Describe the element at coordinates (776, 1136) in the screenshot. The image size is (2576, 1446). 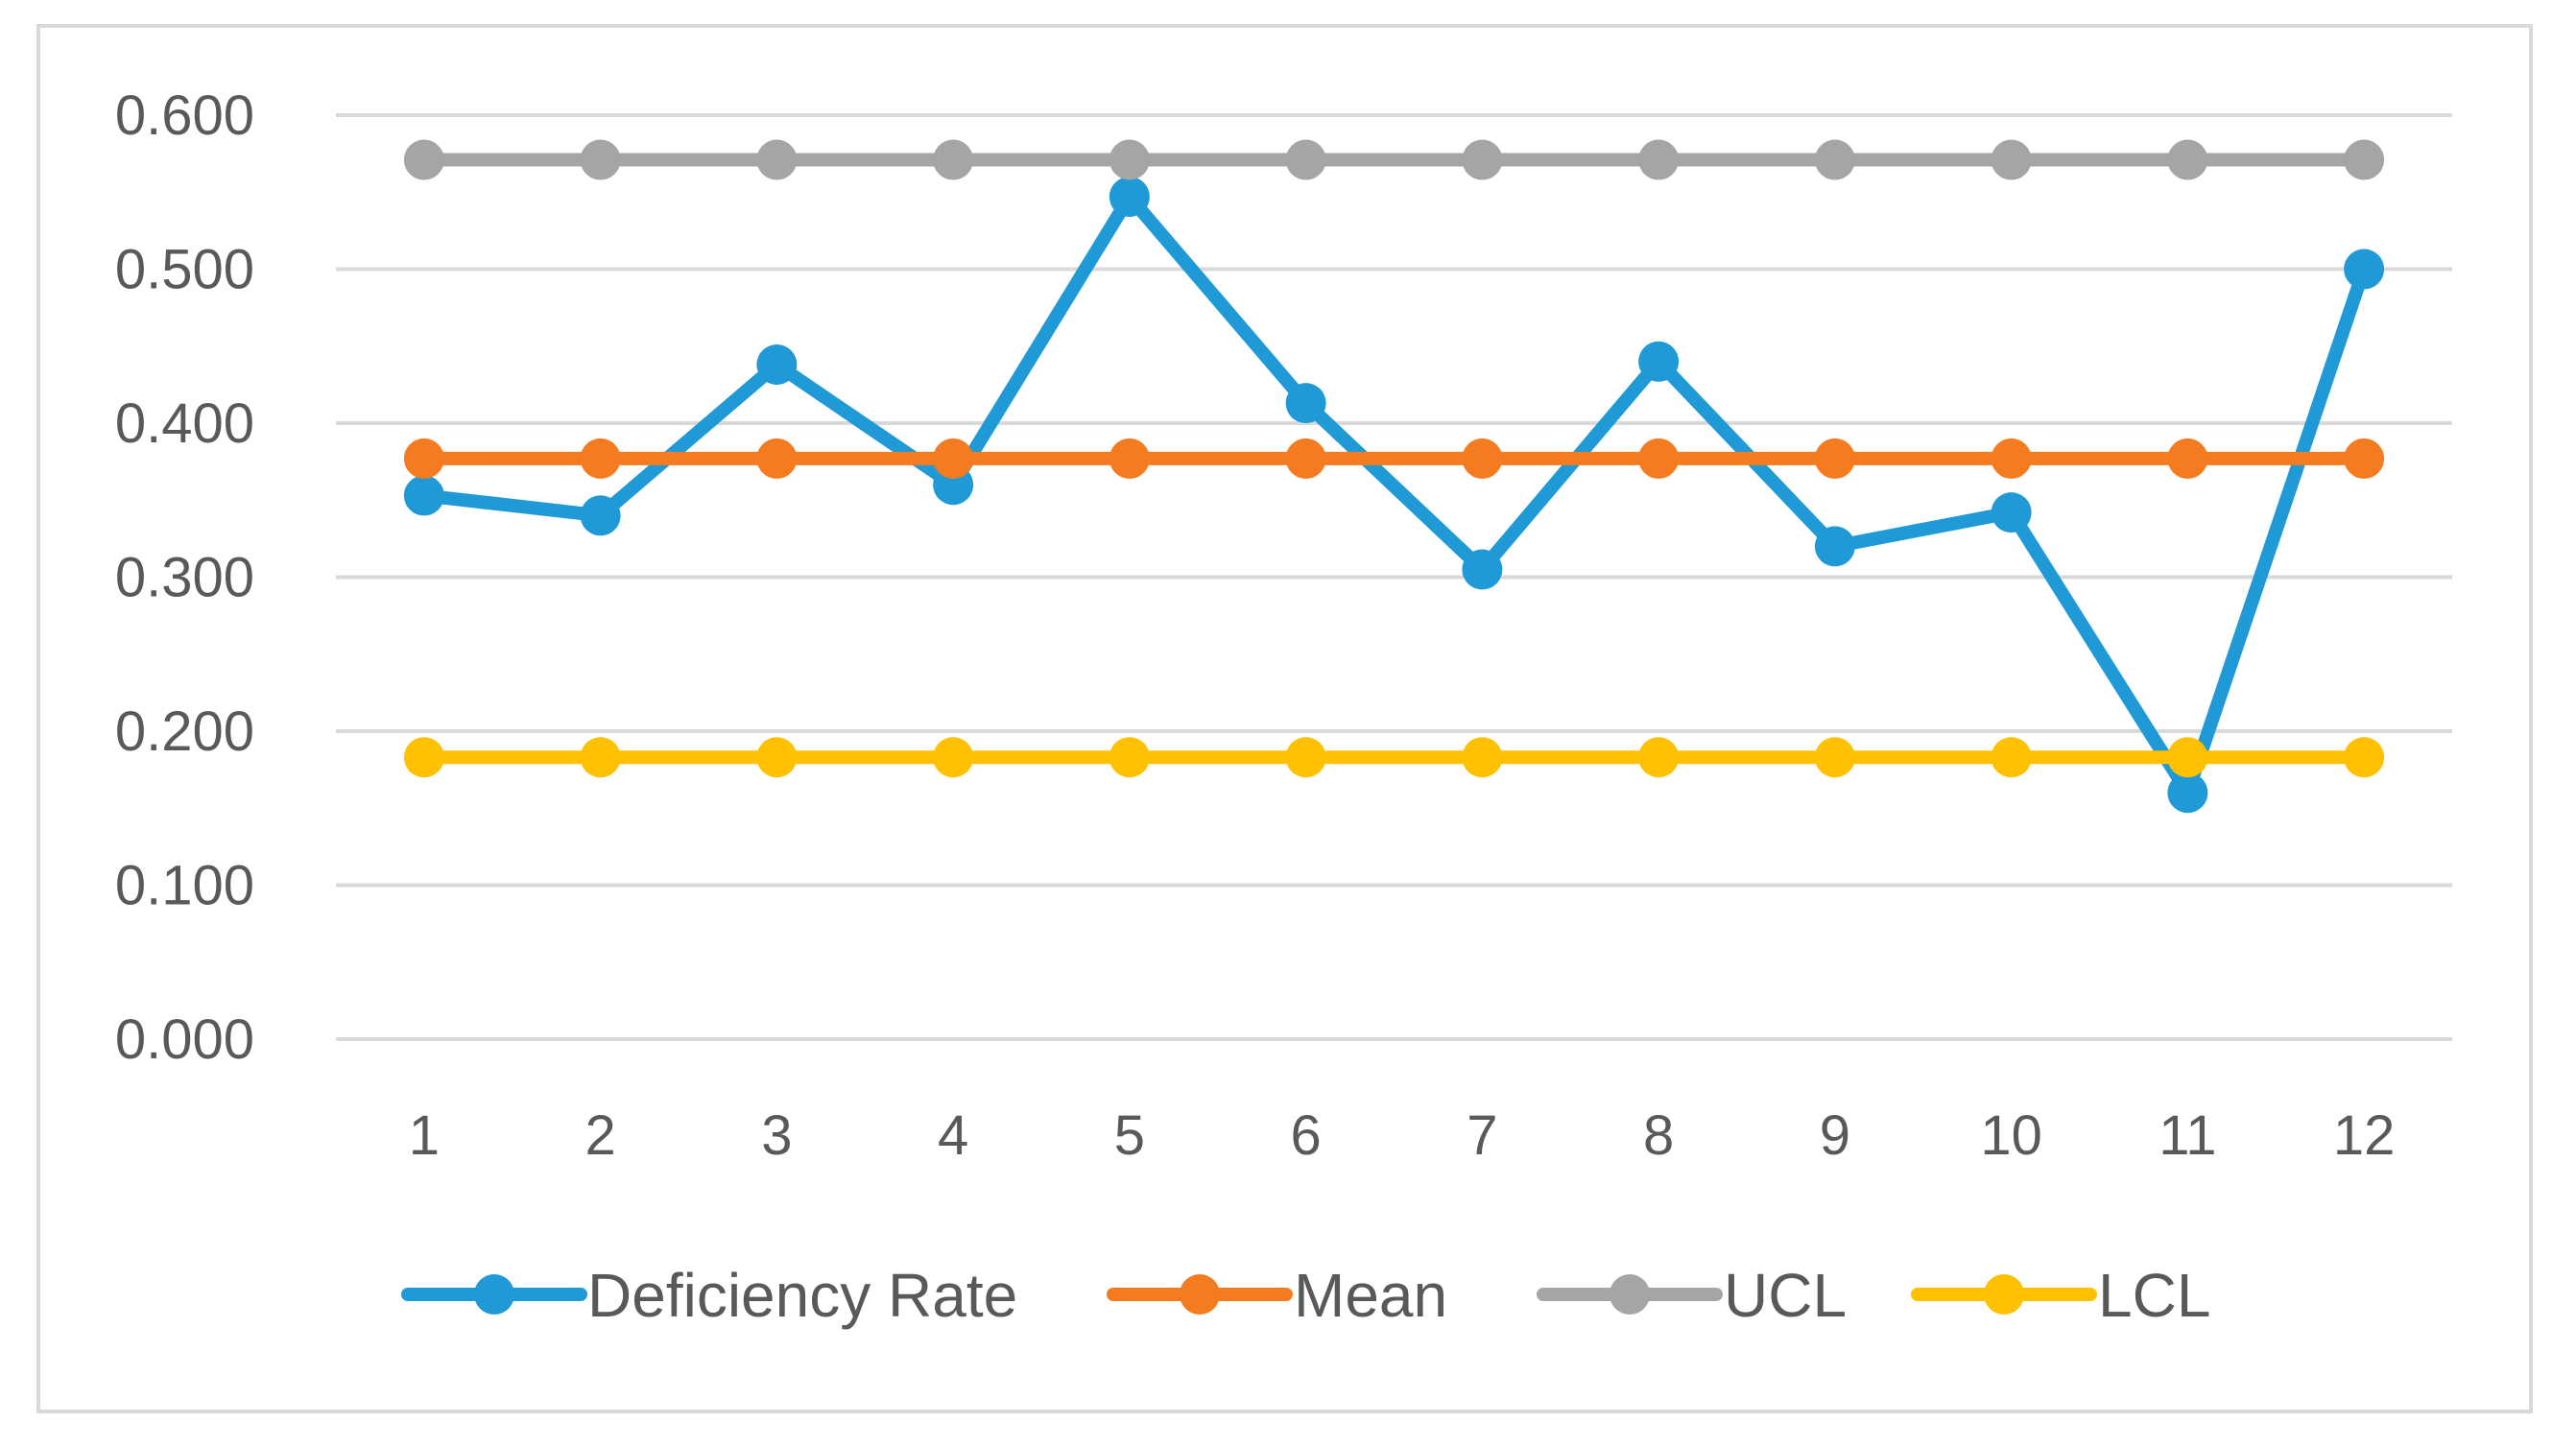
I see `x-tick-label: 3` at that location.